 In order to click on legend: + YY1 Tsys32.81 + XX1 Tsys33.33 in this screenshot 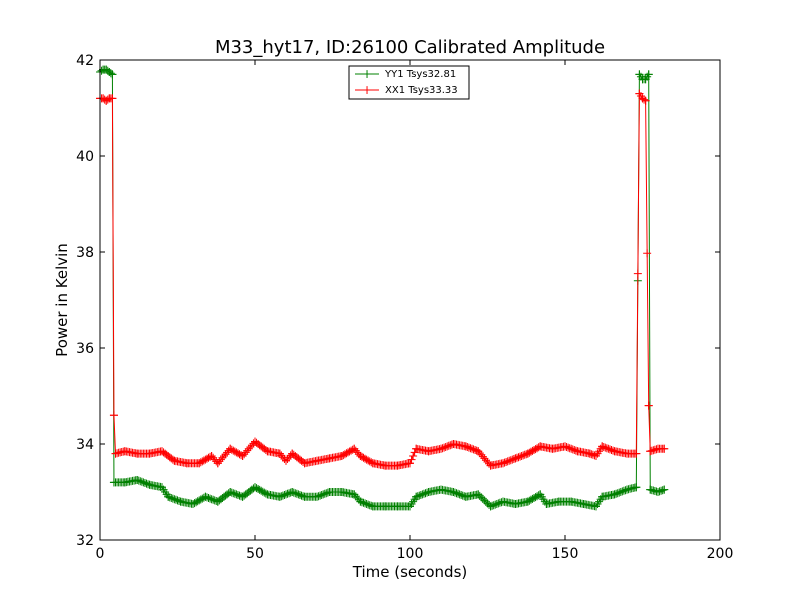, I will do `click(409, 82)`.